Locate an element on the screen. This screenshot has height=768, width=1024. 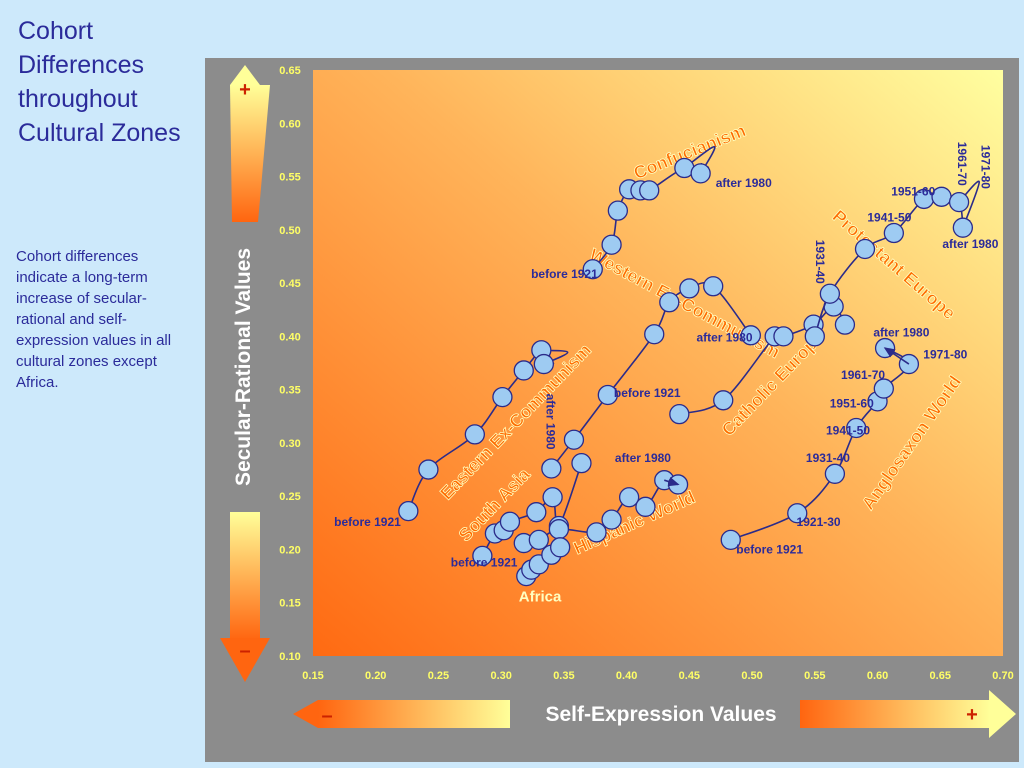
y-tick-label: 0.60 is located at coordinates (289, 124).